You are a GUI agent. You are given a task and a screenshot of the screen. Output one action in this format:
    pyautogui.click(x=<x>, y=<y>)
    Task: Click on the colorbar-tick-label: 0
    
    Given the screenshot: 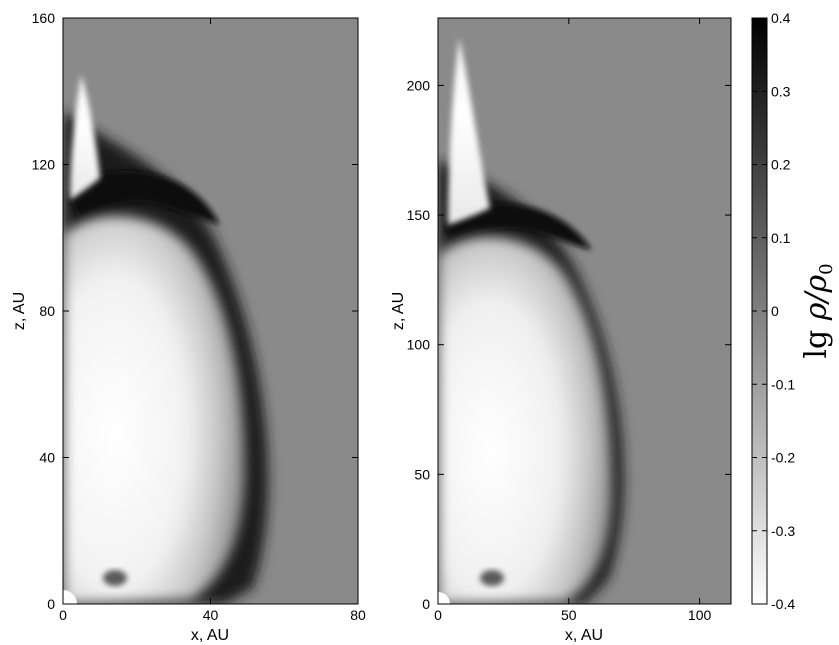 What is the action you would take?
    pyautogui.click(x=775, y=311)
    